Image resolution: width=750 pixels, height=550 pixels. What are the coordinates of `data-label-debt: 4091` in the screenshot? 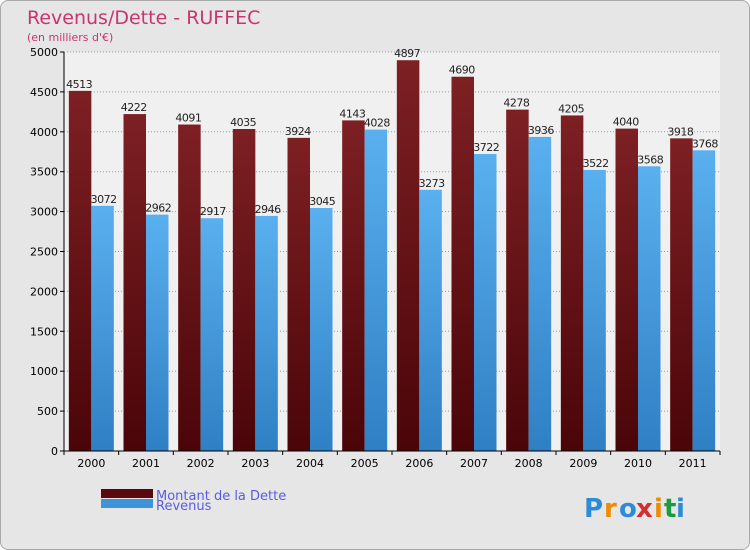 It's located at (188, 118).